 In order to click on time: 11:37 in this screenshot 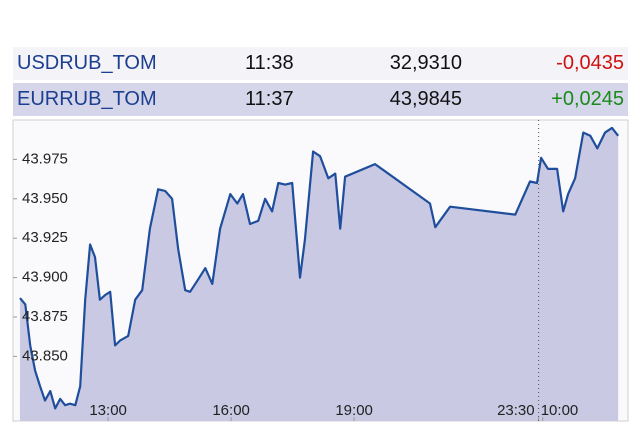, I will do `click(269, 99)`.